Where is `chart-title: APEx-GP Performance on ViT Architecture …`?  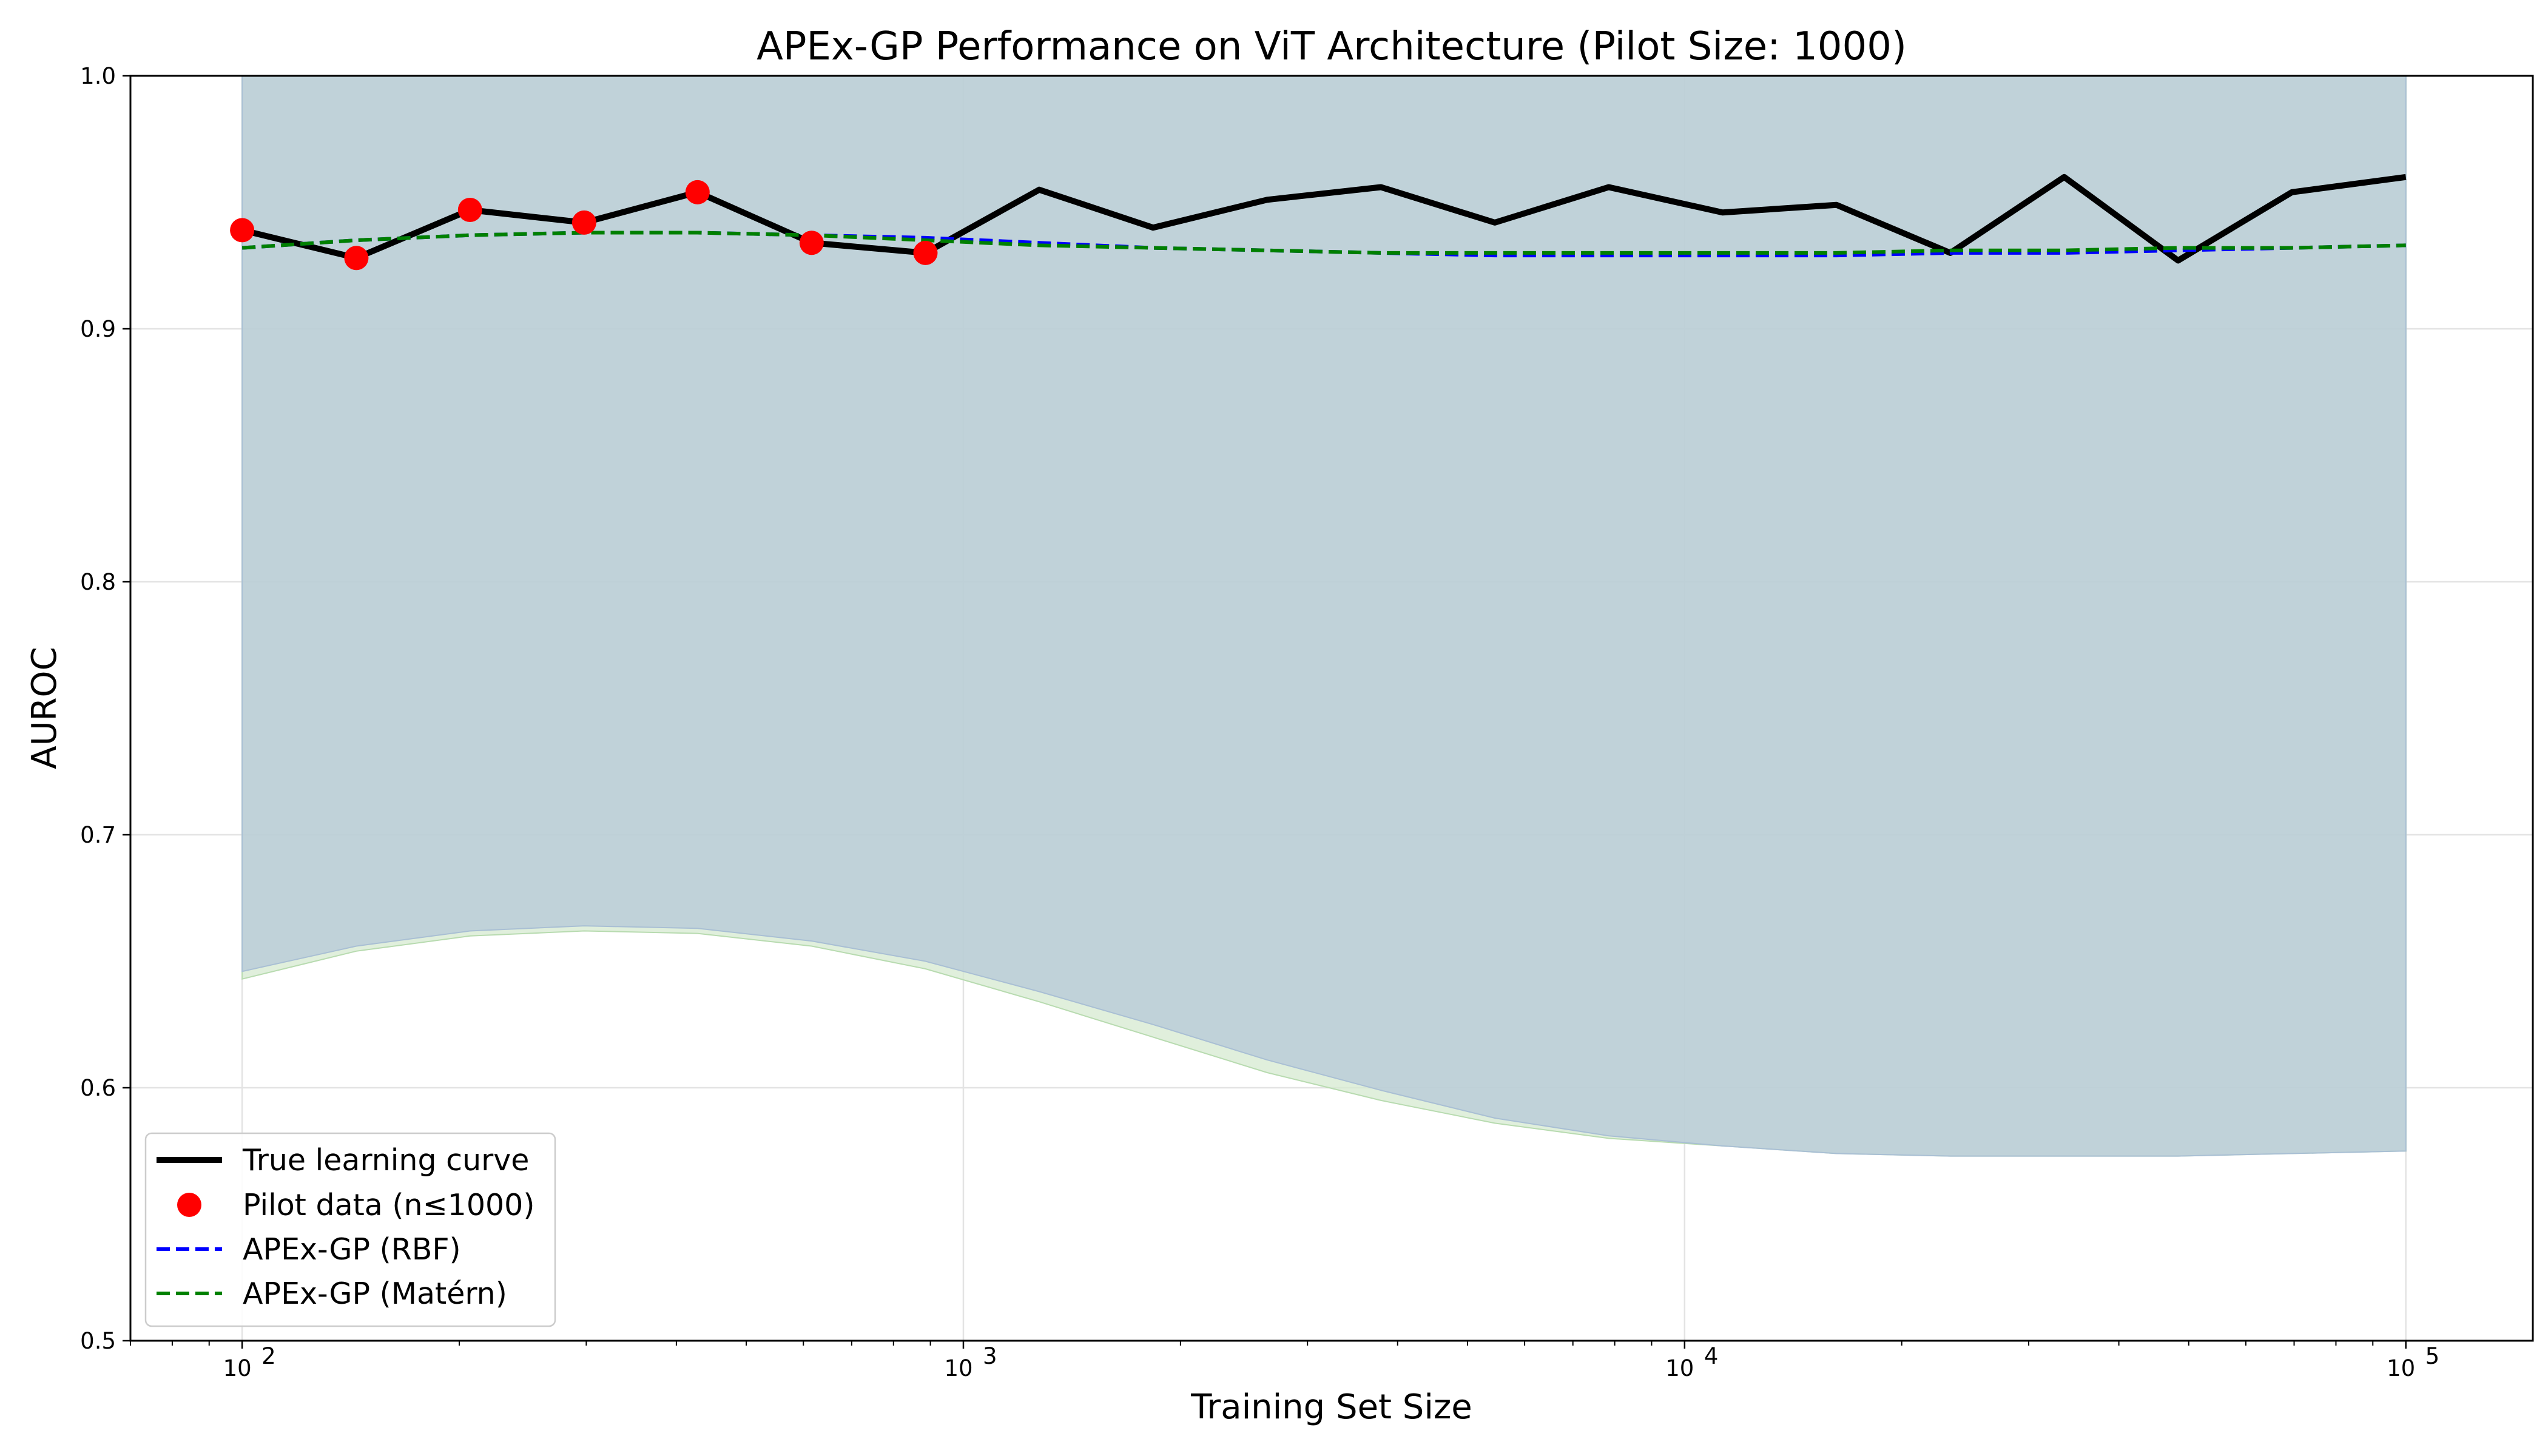
chart-title: APEx-GP Performance on ViT Architecture … is located at coordinates (1332, 46).